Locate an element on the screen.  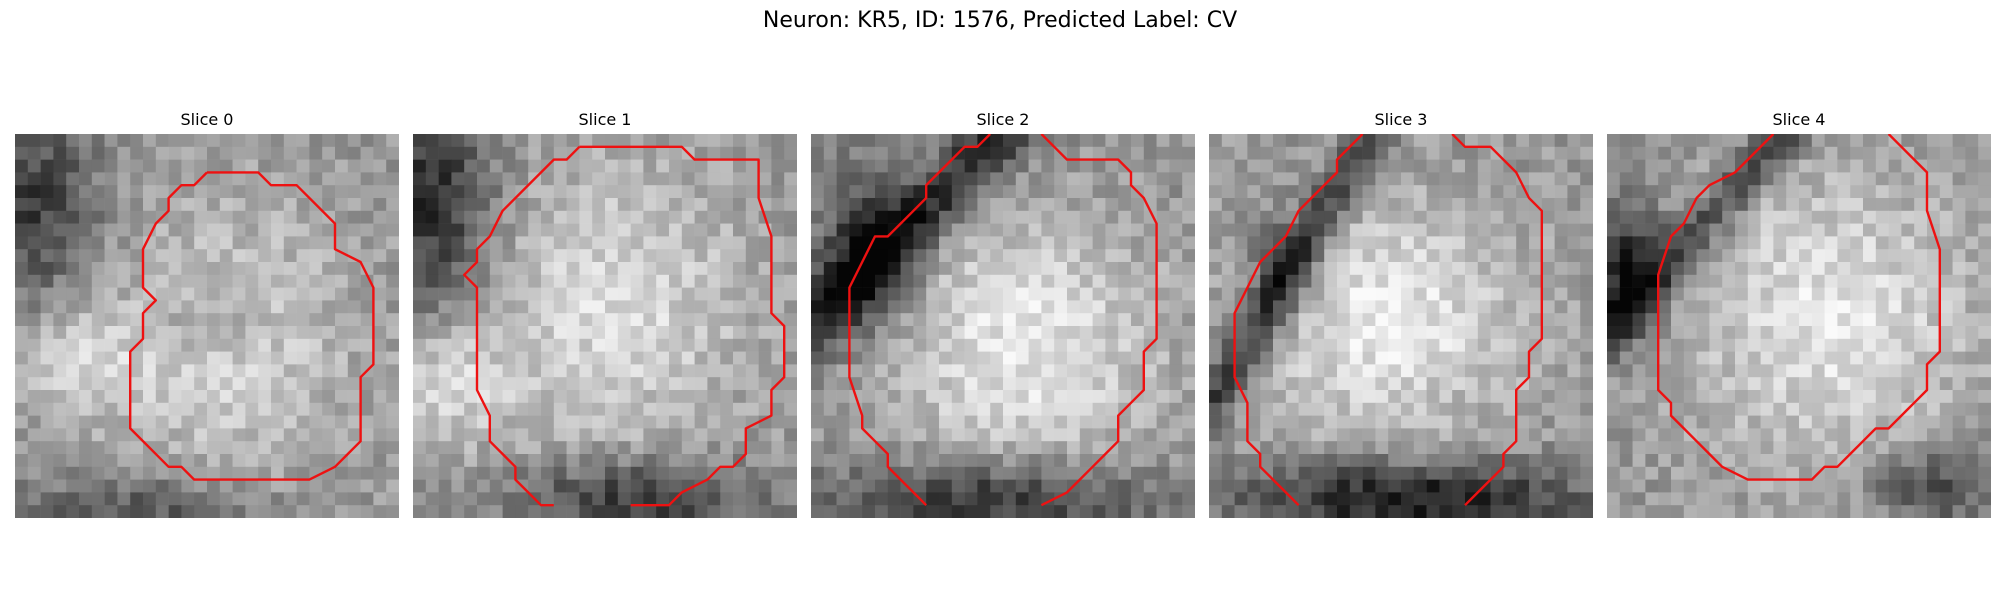
slice-title-0: Slice 0 is located at coordinates (207, 119).